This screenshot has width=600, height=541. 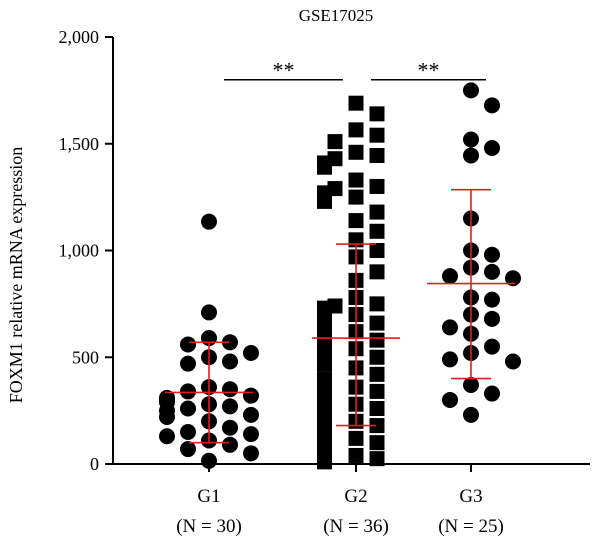 What do you see at coordinates (355, 70) in the screenshot?
I see `significance-annotations: ** **` at bounding box center [355, 70].